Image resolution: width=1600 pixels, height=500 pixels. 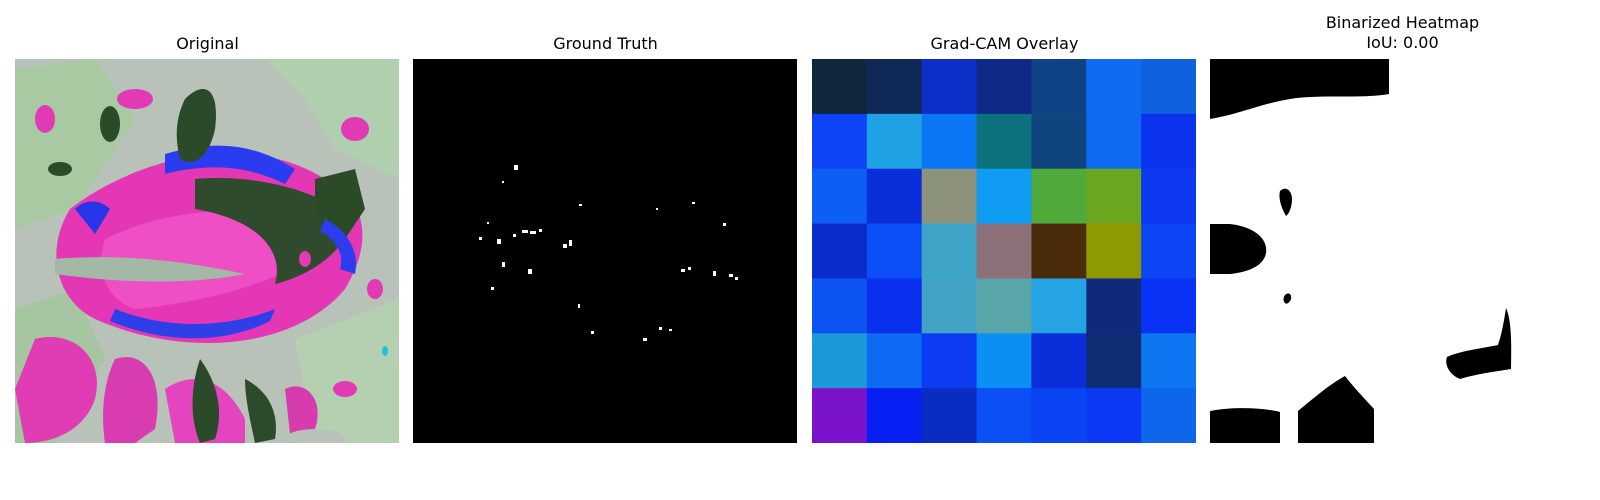 I want to click on panel-title-original: Original, so click(x=207, y=44).